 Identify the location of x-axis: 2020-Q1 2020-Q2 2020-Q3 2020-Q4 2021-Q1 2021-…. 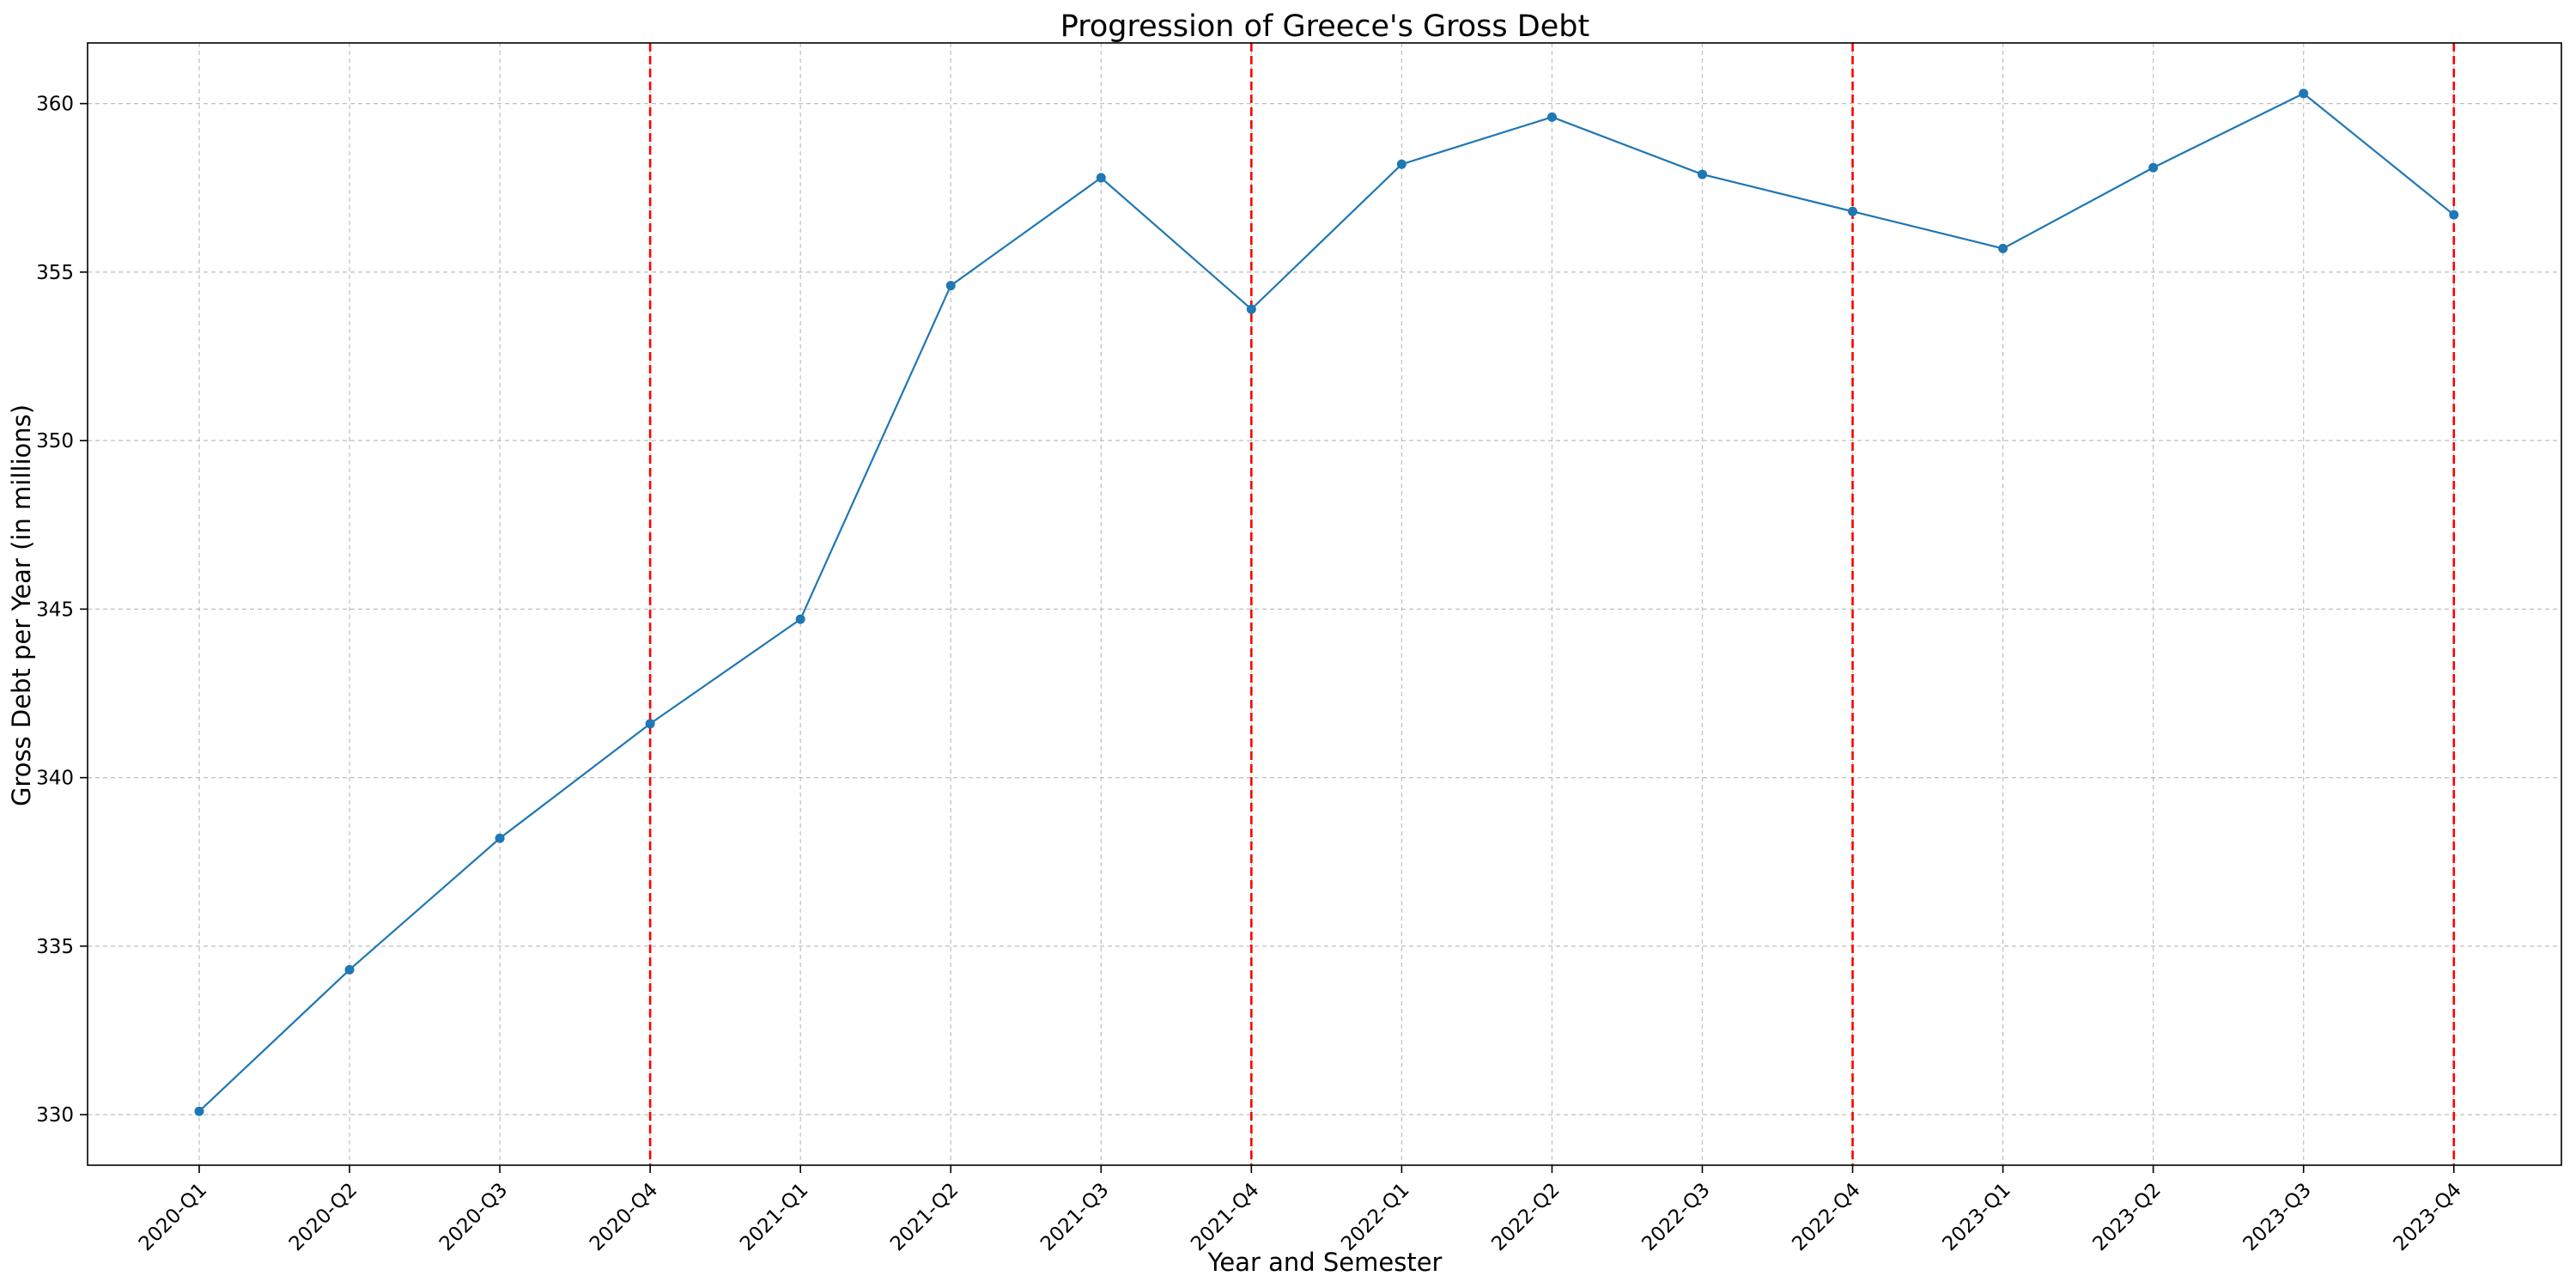
(1301, 1210).